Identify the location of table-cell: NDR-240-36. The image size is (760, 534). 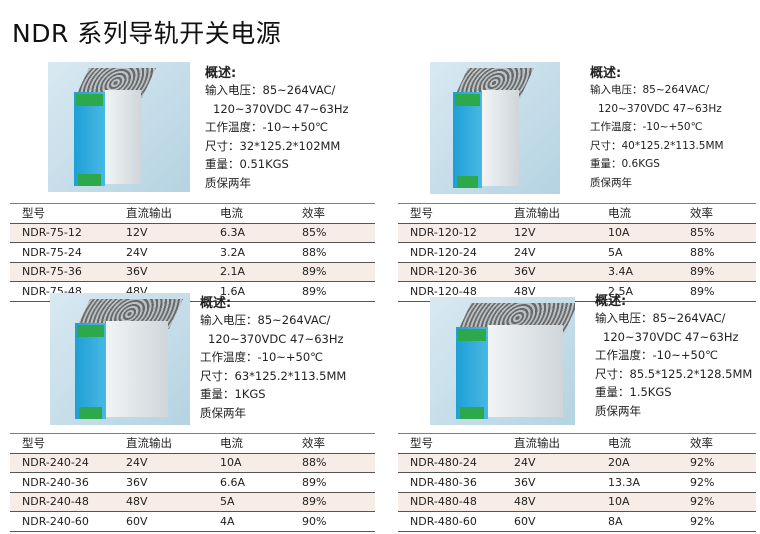
(62, 482).